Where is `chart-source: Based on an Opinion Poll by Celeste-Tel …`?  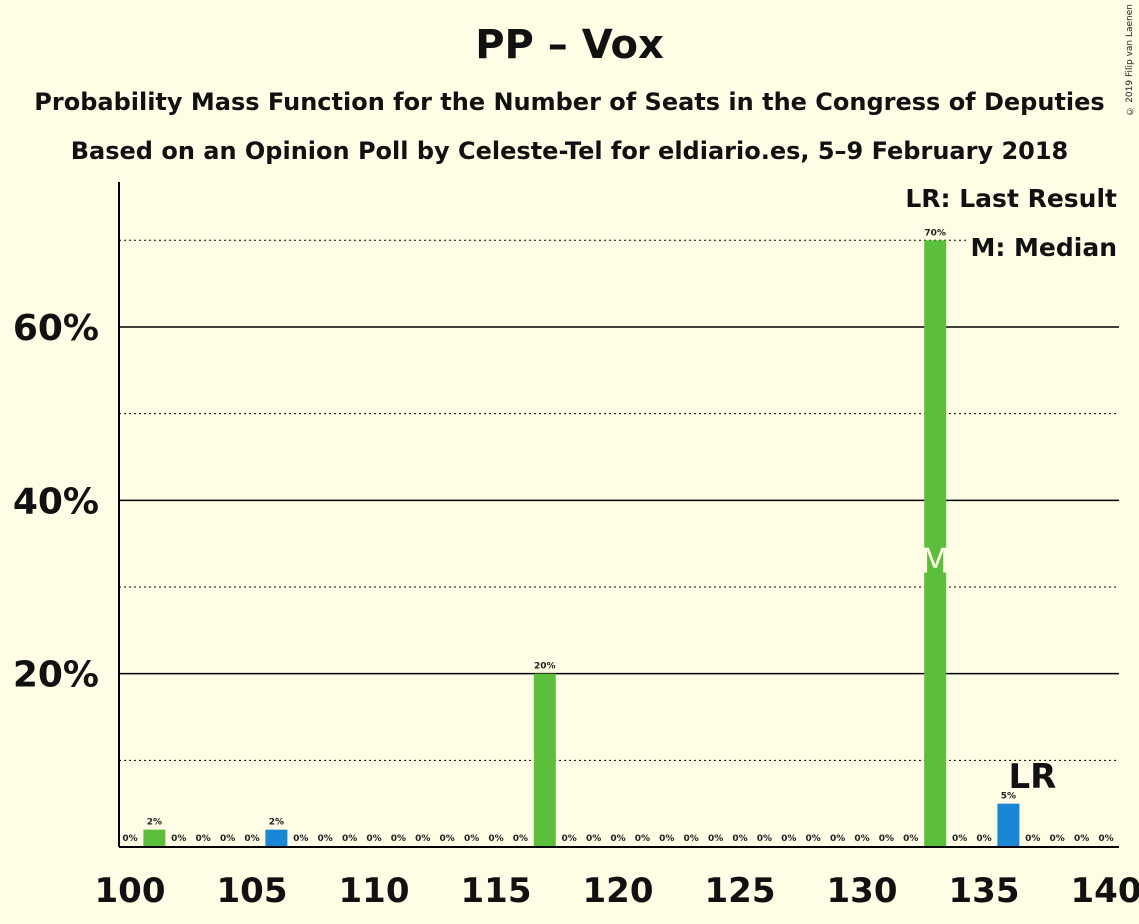
chart-source: Based on an Opinion Poll by Celeste-Tel … is located at coordinates (569, 151).